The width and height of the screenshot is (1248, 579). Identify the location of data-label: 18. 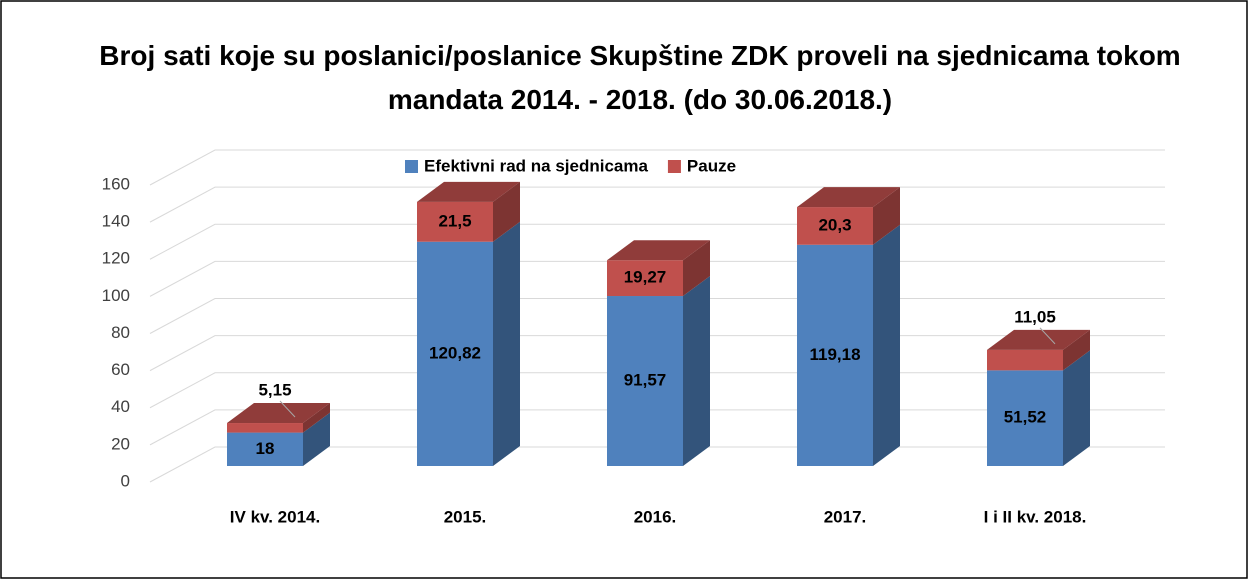
(265, 448).